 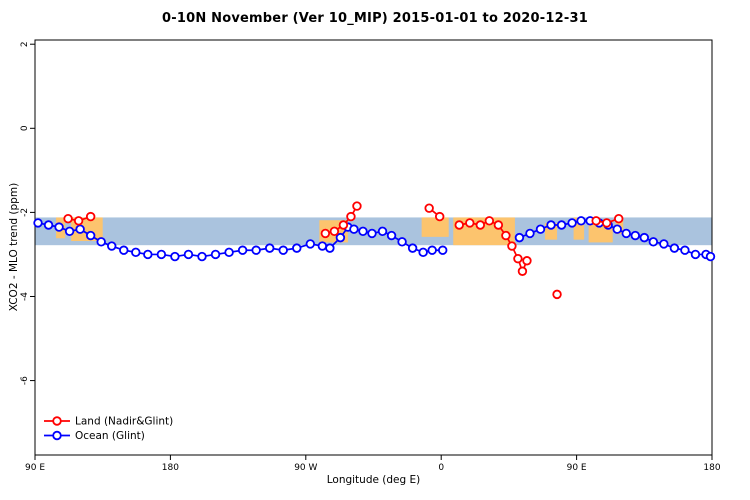 What do you see at coordinates (14, 247) in the screenshot?
I see `y-axis-title: XCO2 - MLO trend (ppm)` at bounding box center [14, 247].